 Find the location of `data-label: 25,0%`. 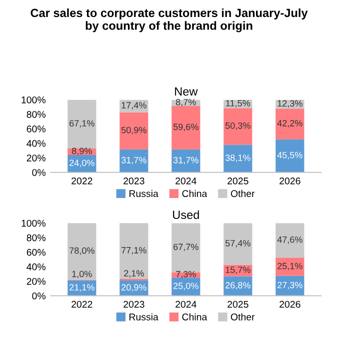

data-label: 25,0% is located at coordinates (186, 286).